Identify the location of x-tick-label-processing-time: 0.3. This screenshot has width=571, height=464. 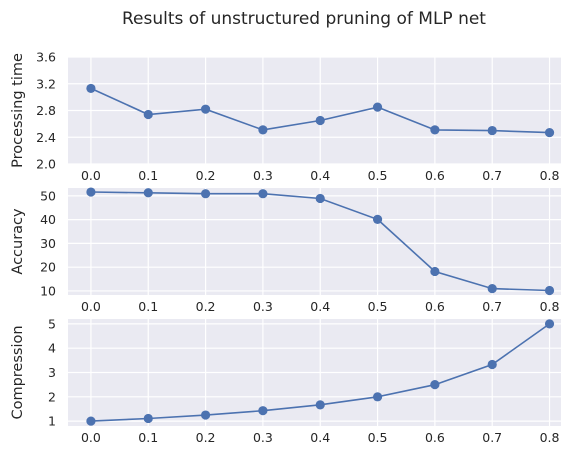
(263, 175).